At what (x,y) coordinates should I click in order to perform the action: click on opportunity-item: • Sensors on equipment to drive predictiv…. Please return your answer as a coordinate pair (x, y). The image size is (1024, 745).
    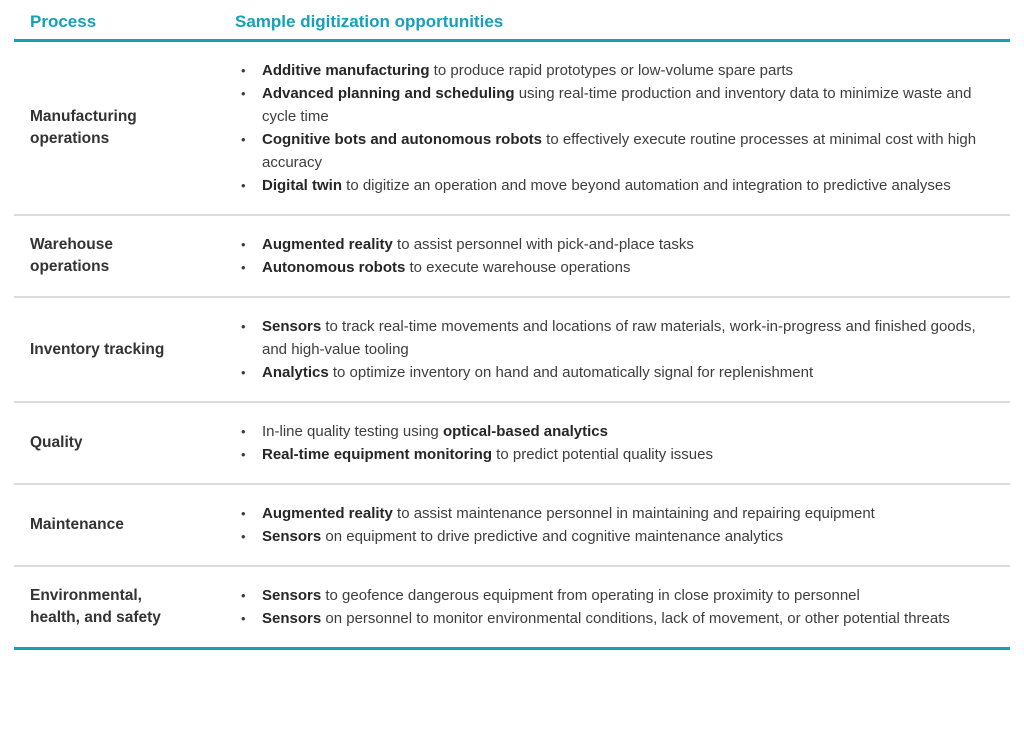
    Looking at the image, I should click on (618, 536).